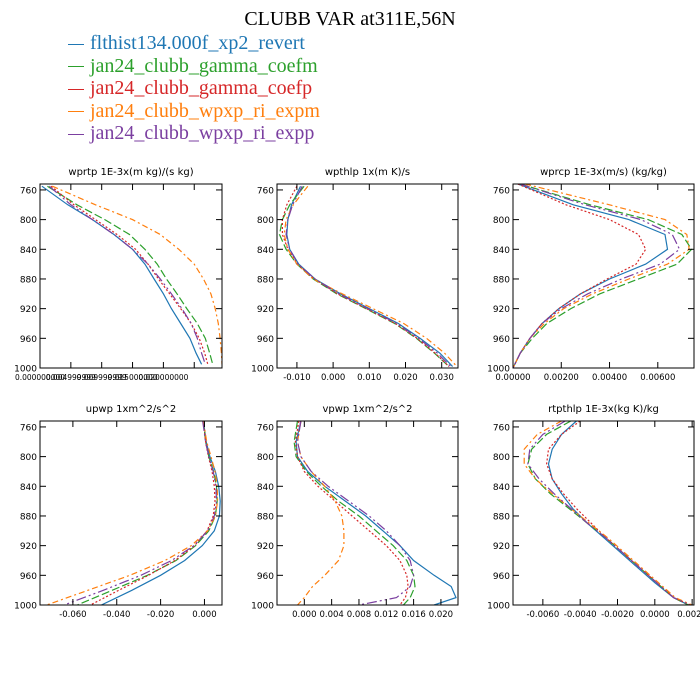 The width and height of the screenshot is (700, 700). What do you see at coordinates (163, 377) in the screenshot?
I see `x-tick-label: 0.020000000` at bounding box center [163, 377].